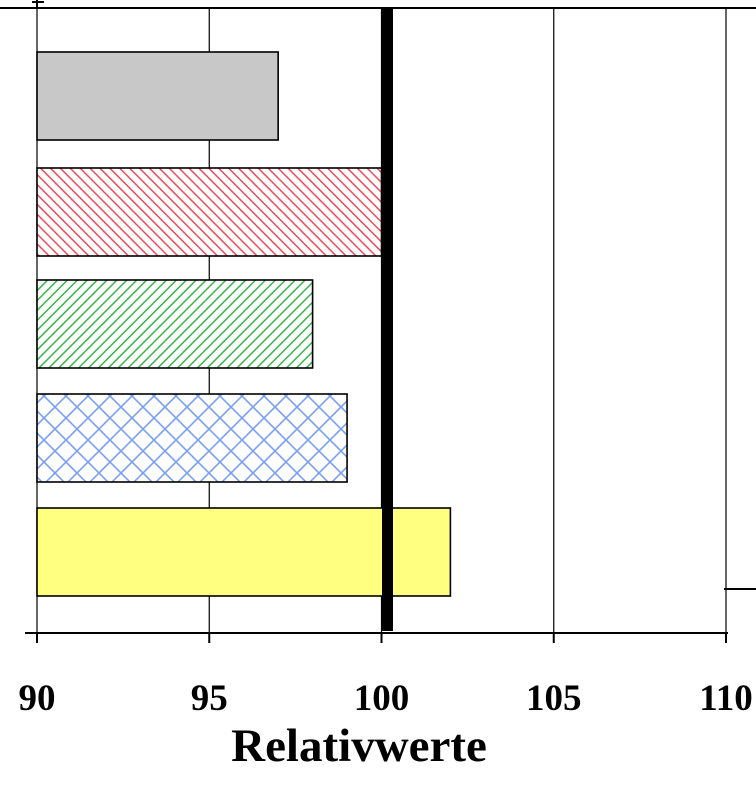 The image size is (756, 790). I want to click on tick-label-90: 90, so click(37, 698).